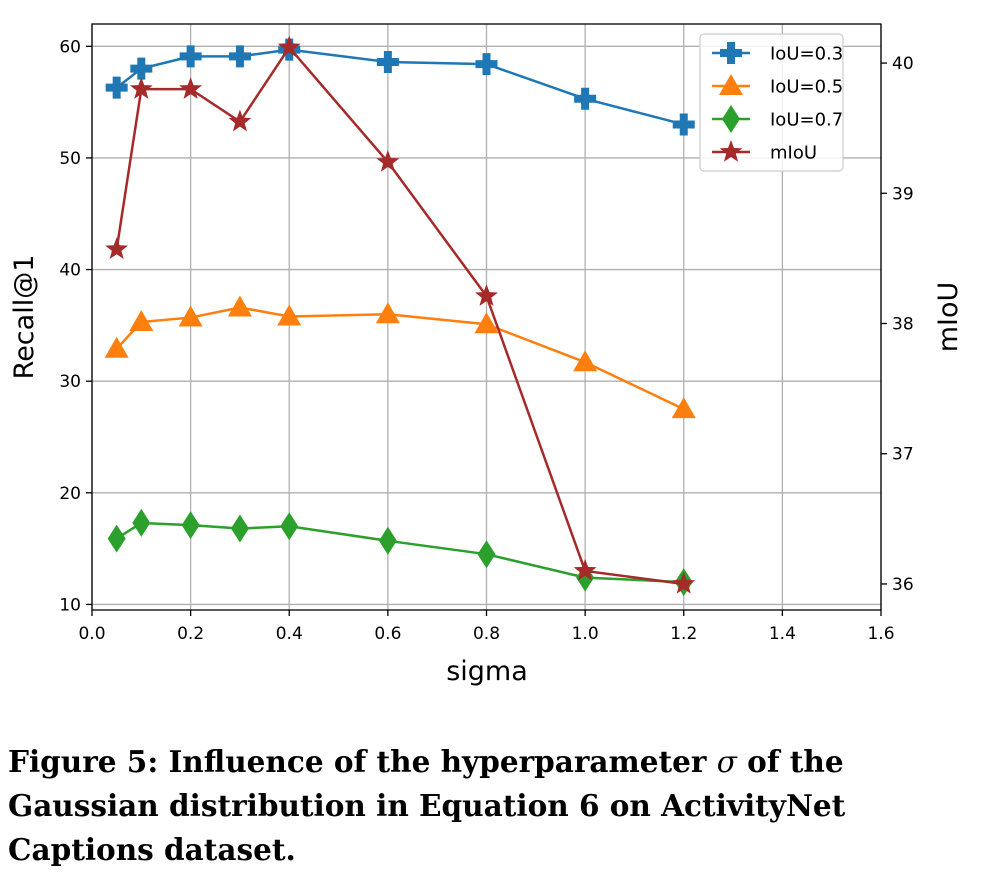  I want to click on legend-label: IoU=0.5, so click(806, 87).